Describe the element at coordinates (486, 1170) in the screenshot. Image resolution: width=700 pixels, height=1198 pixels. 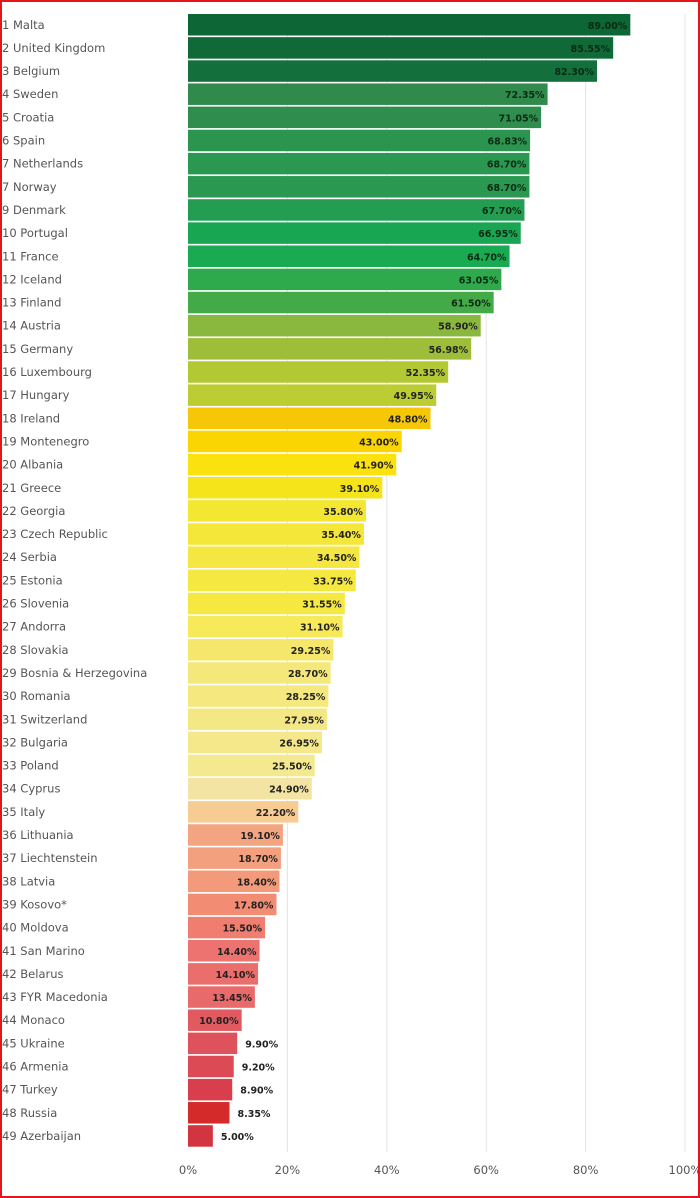
I see `x-tick-label: 60%` at that location.